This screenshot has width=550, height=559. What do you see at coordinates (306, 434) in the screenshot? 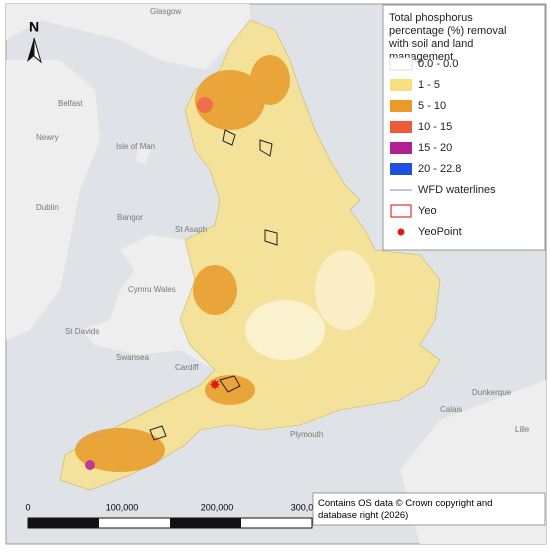
I see `place-label: Plymouth` at bounding box center [306, 434].